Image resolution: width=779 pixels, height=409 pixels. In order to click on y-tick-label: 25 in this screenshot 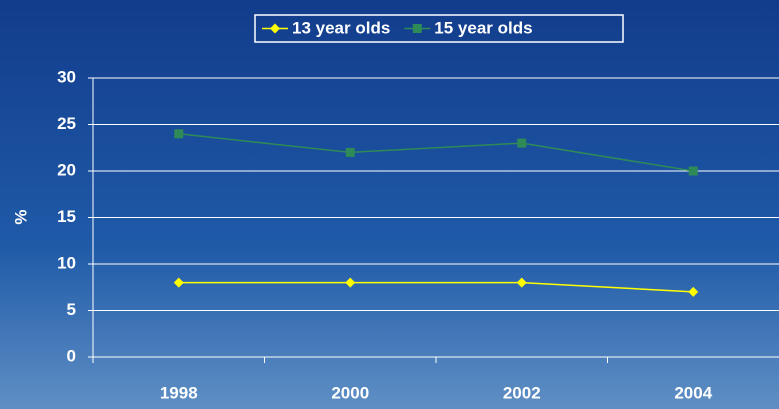, I will do `click(66, 123)`.